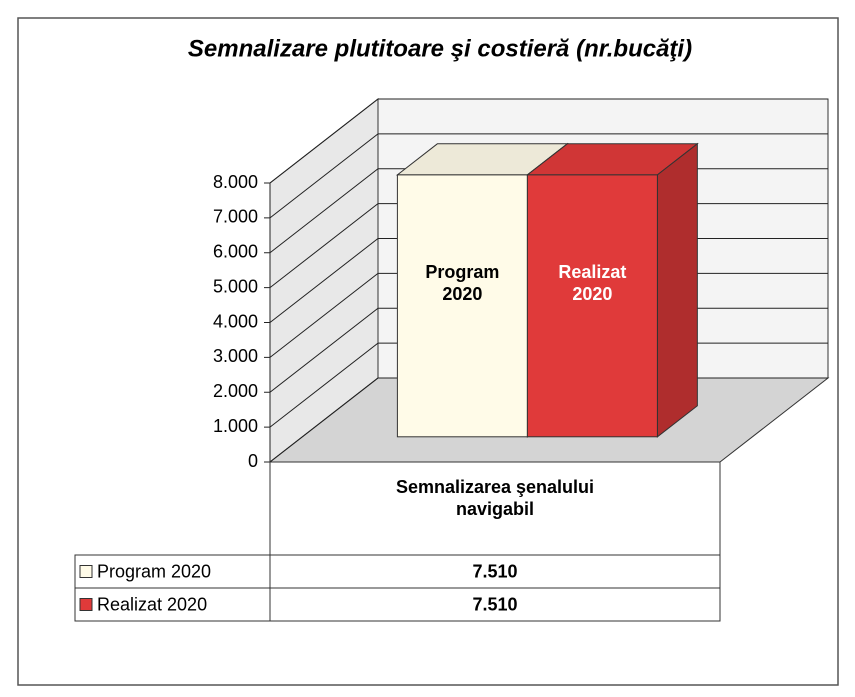  I want to click on bar-label: Program 2020, so click(462, 282).